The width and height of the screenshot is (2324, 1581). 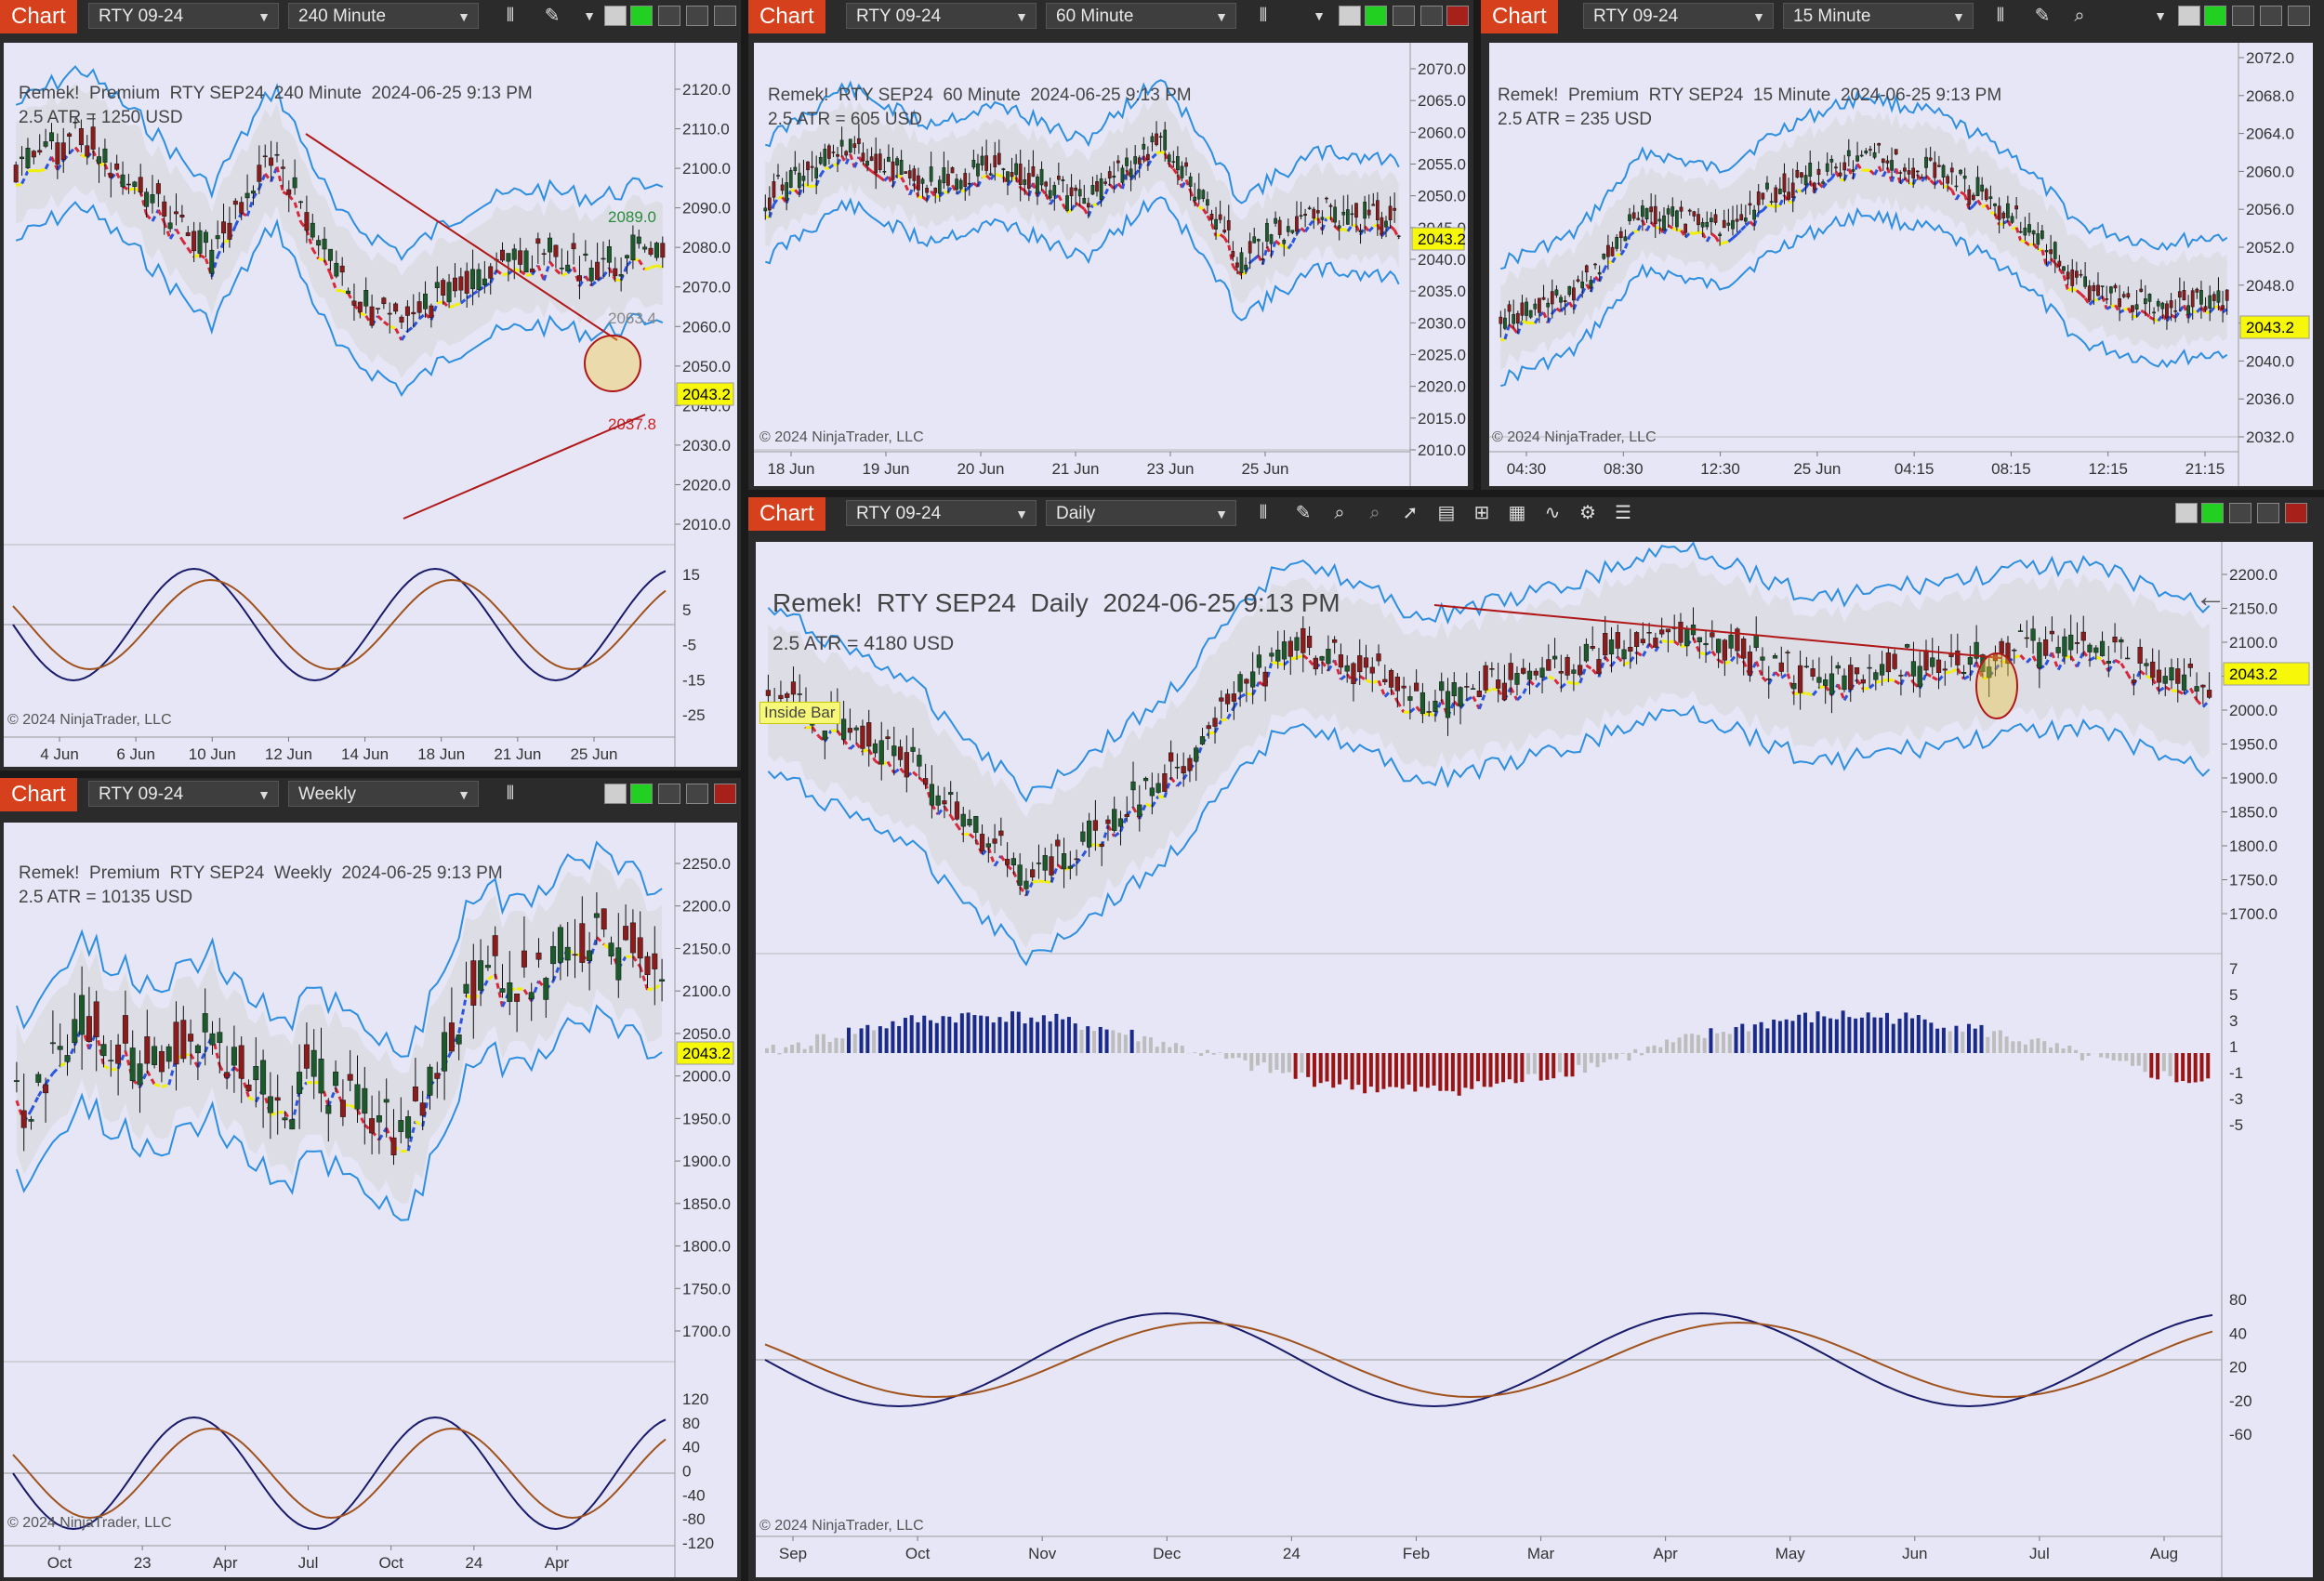 I want to click on strategies-icon: ▦, so click(x=1517, y=513).